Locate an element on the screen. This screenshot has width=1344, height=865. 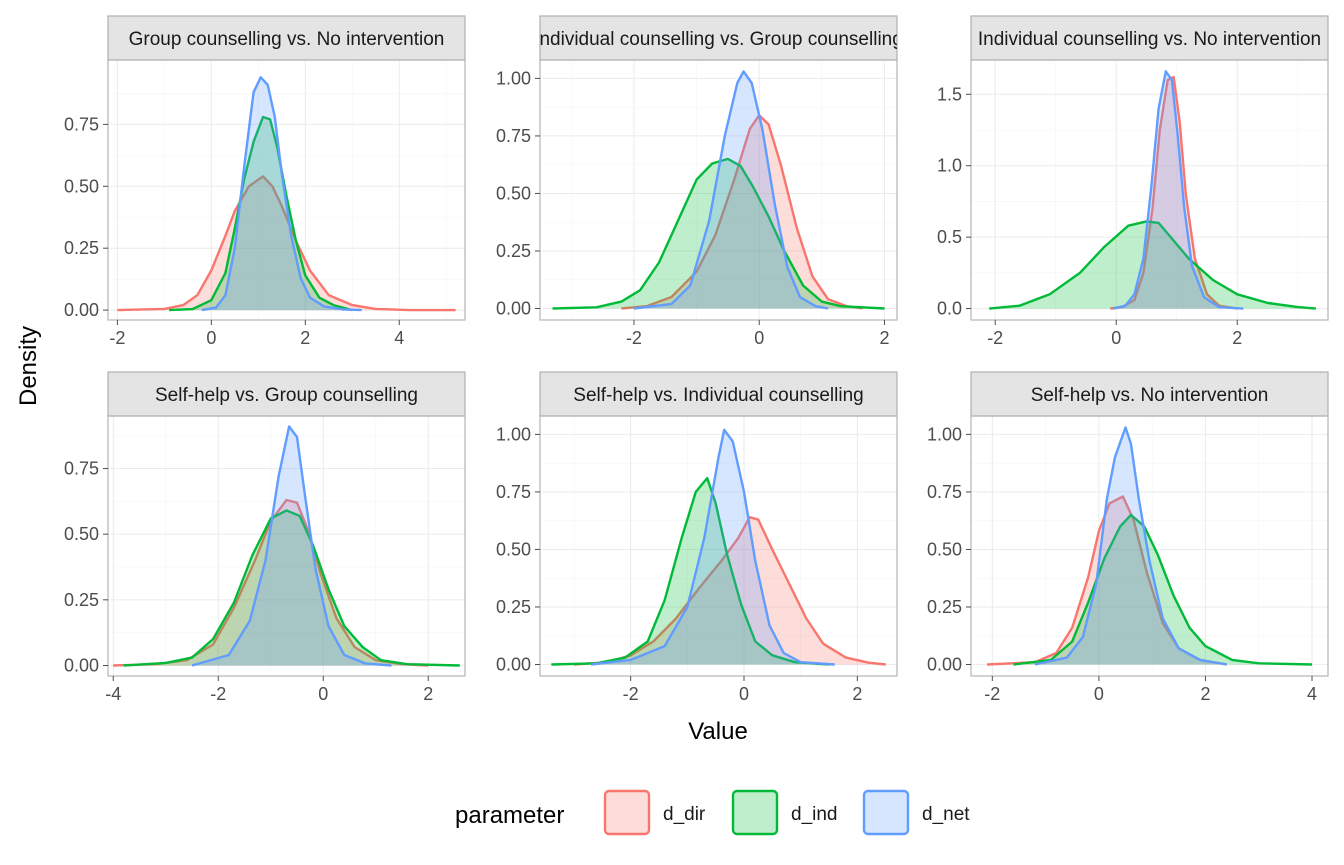
x-axis-title: Value is located at coordinates (718, 731).